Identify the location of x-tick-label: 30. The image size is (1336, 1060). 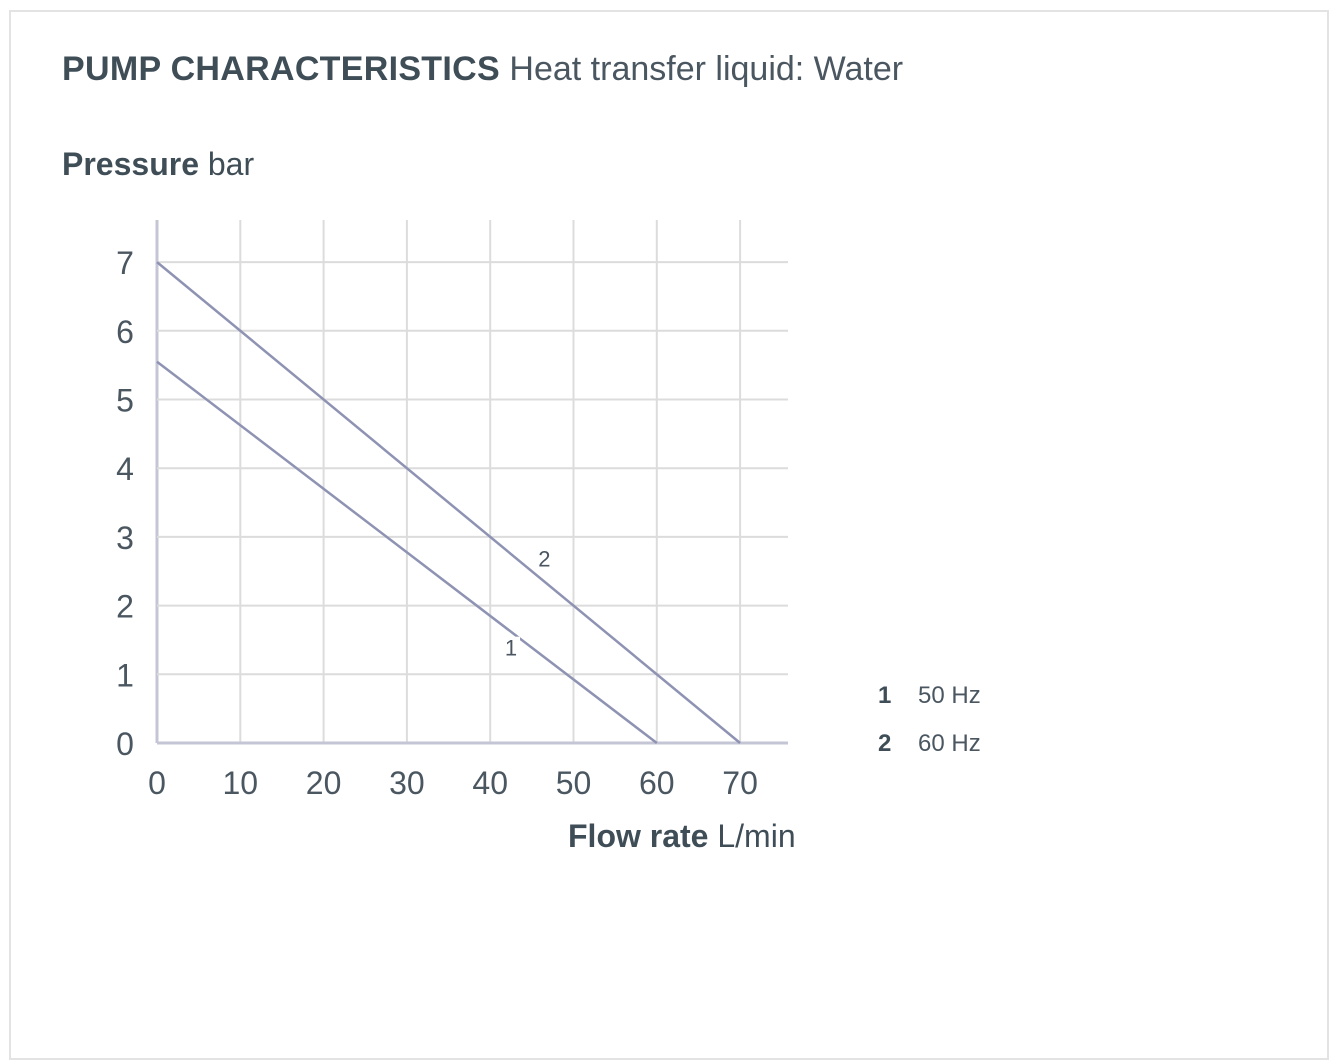
(407, 783).